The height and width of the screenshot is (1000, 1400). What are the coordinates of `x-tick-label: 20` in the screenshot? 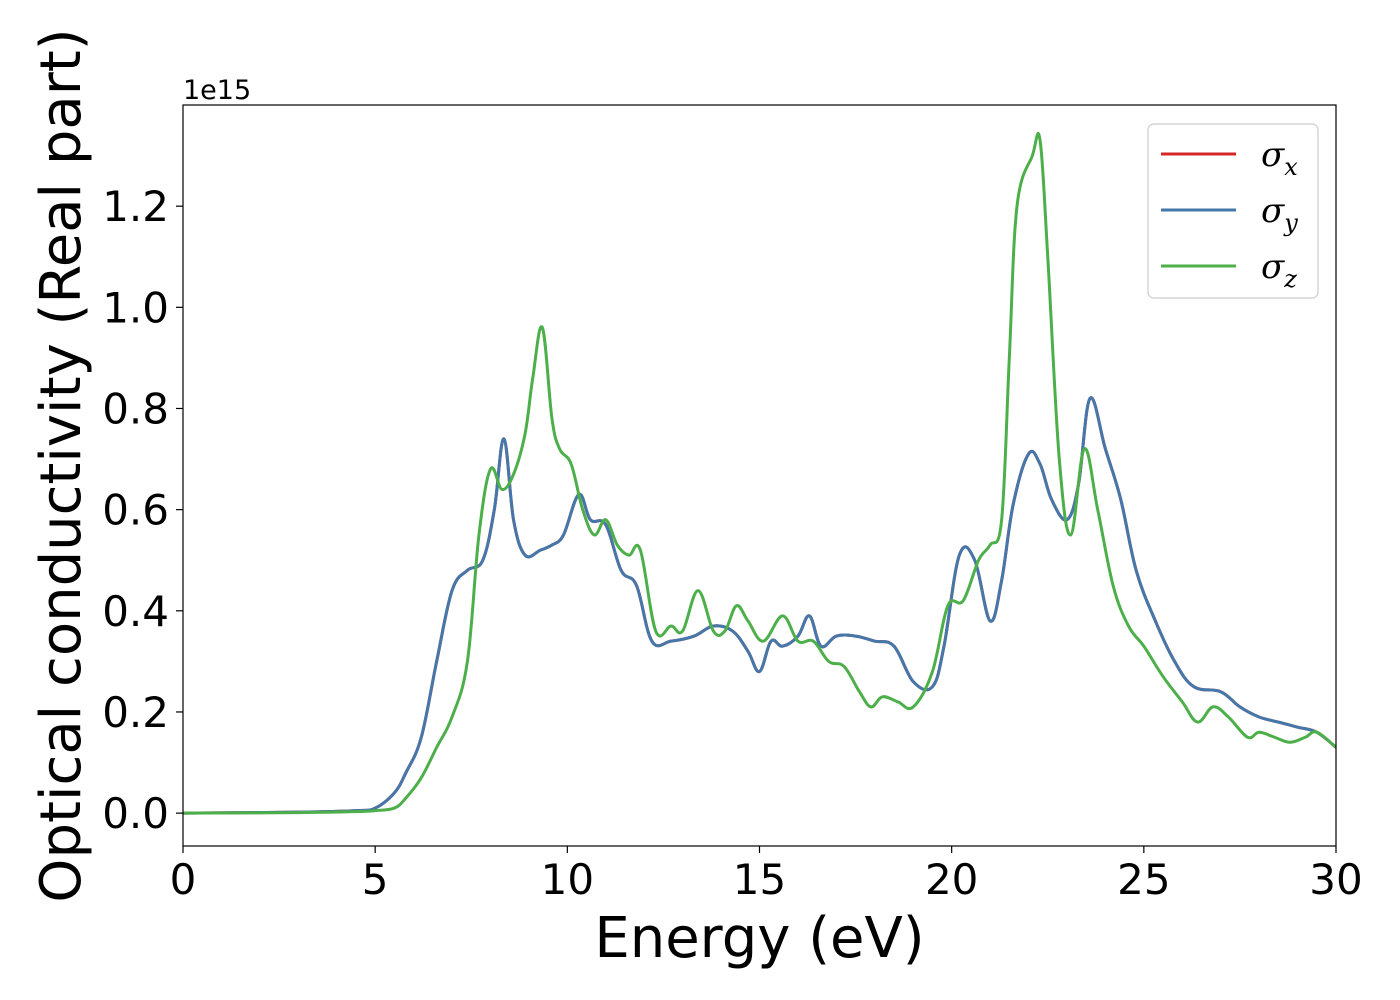 It's located at (951, 879).